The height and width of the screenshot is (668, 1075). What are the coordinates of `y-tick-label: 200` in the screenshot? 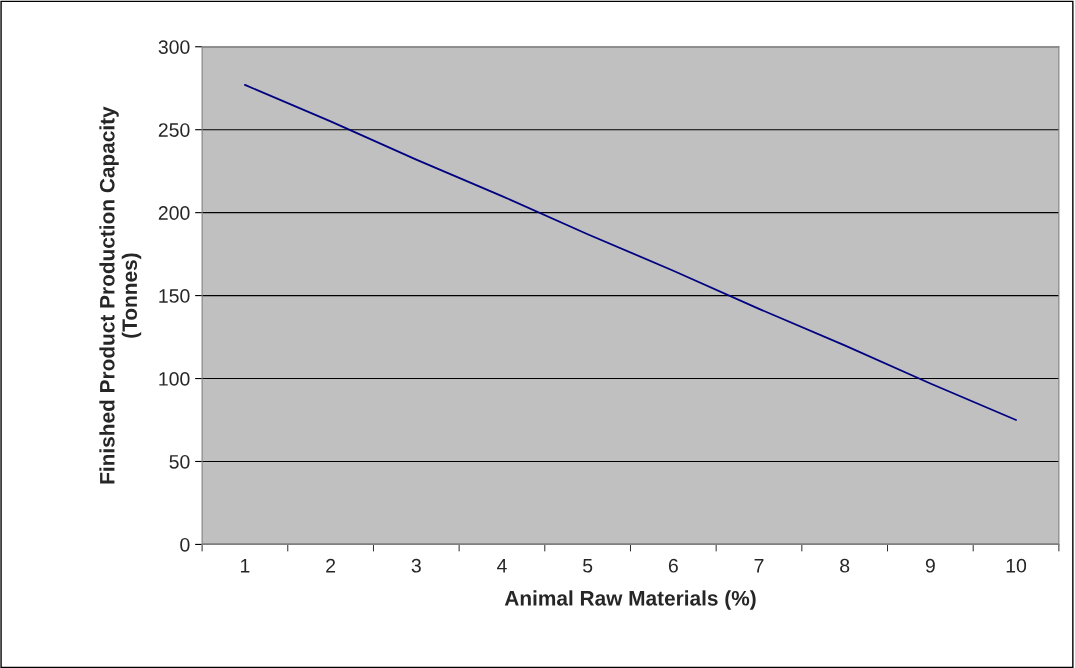 It's located at (174, 213).